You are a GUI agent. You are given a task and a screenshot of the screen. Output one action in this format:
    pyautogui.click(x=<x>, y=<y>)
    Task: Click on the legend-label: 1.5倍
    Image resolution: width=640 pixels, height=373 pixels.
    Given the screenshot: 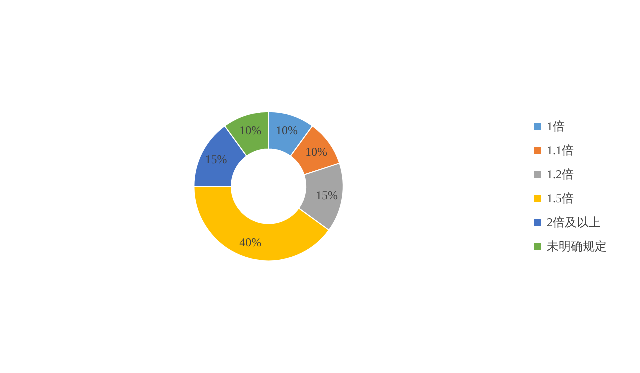 What is the action you would take?
    pyautogui.click(x=560, y=199)
    